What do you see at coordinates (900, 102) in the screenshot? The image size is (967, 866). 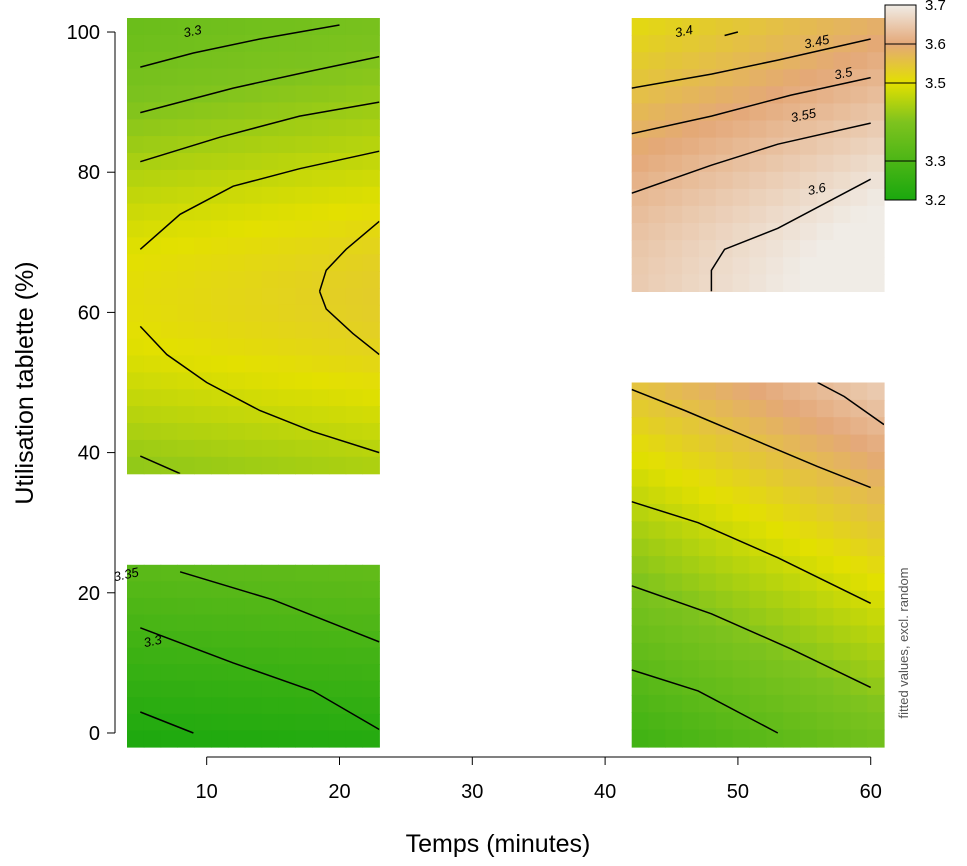 I see `colorbar-gradient` at bounding box center [900, 102].